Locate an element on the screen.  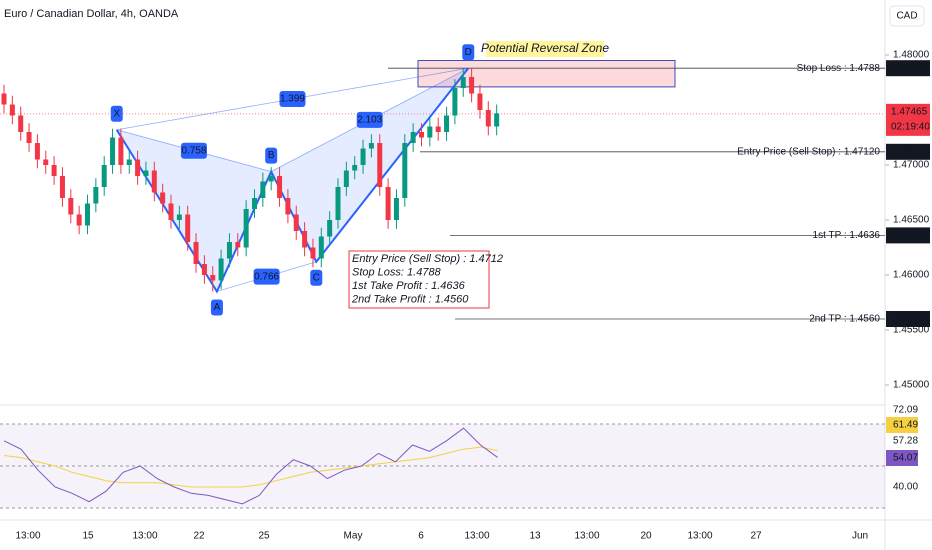
time-label: 15 is located at coordinates (88, 536).